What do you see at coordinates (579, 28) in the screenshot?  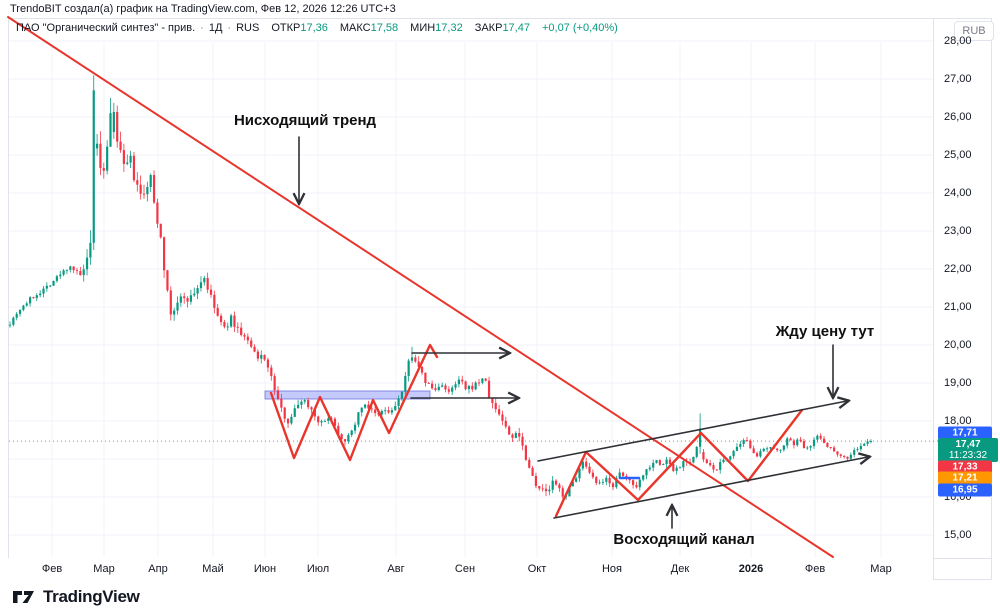 I see `change-value: +0,07 (+0,40%)` at bounding box center [579, 28].